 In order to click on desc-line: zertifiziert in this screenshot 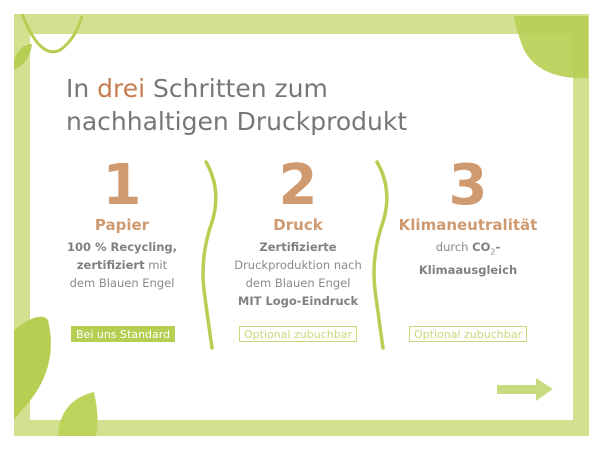, I will do `click(110, 265)`.